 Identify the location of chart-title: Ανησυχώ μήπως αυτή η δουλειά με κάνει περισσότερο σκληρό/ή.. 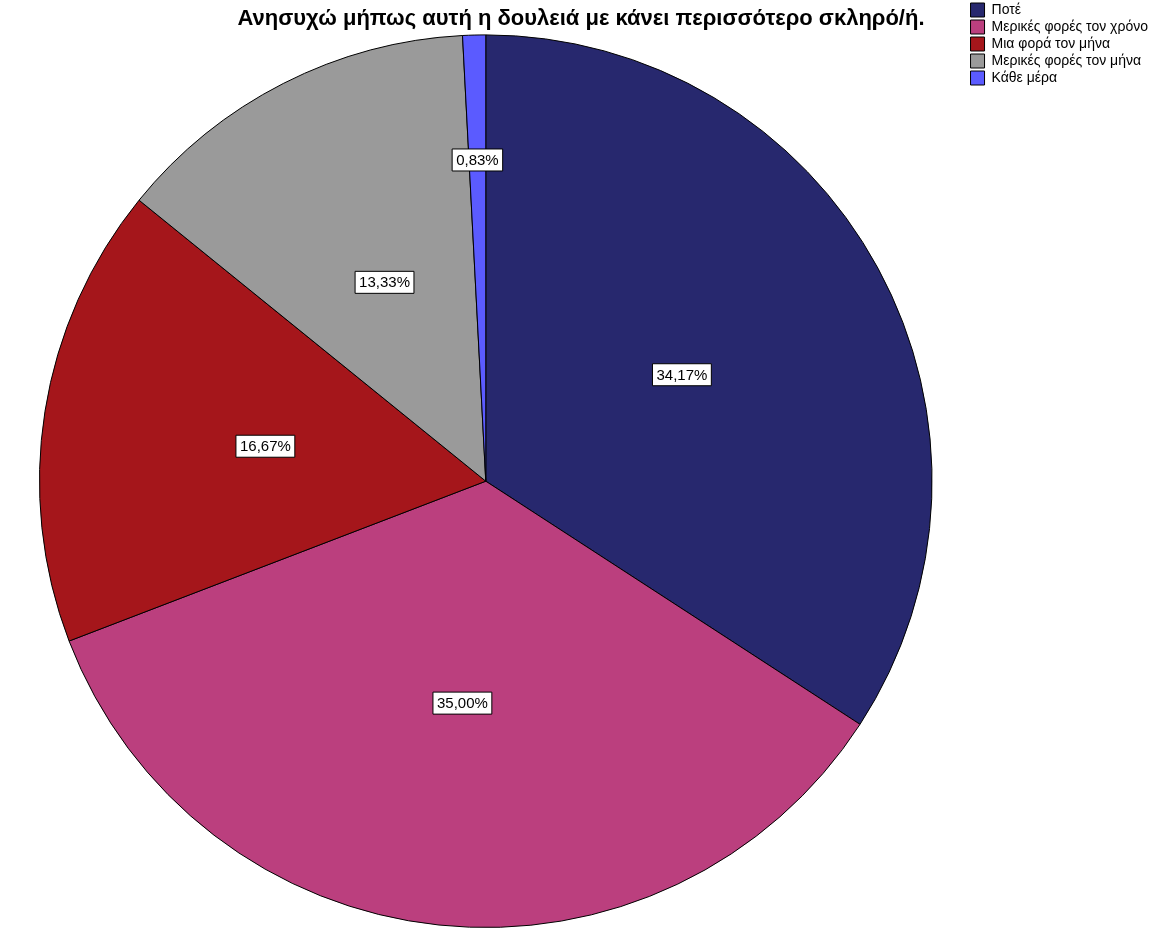
(581, 18).